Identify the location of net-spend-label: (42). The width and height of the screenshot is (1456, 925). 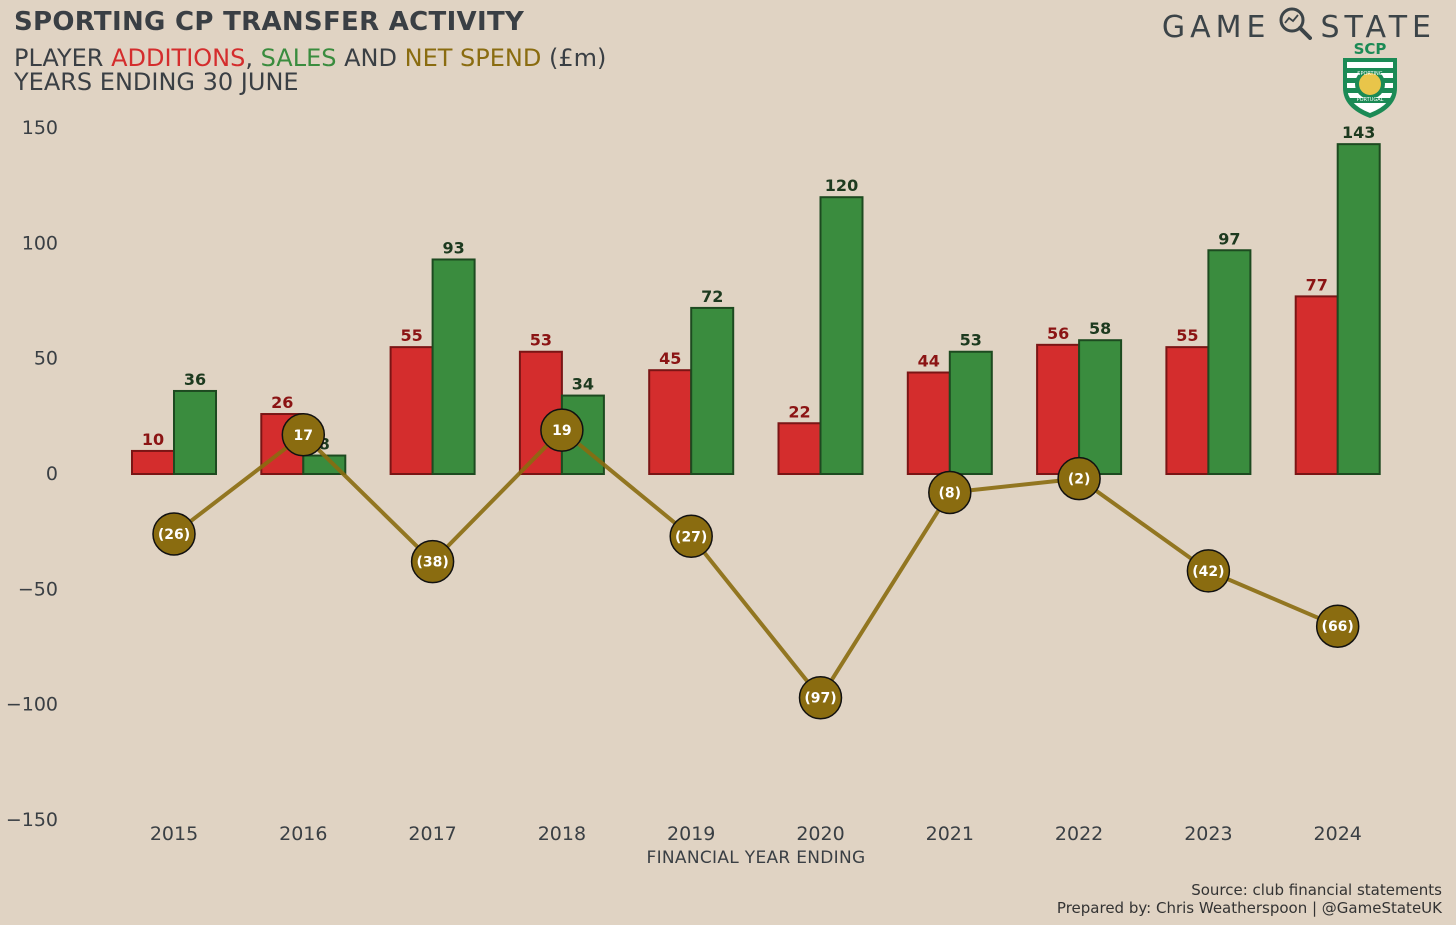
(1208, 572).